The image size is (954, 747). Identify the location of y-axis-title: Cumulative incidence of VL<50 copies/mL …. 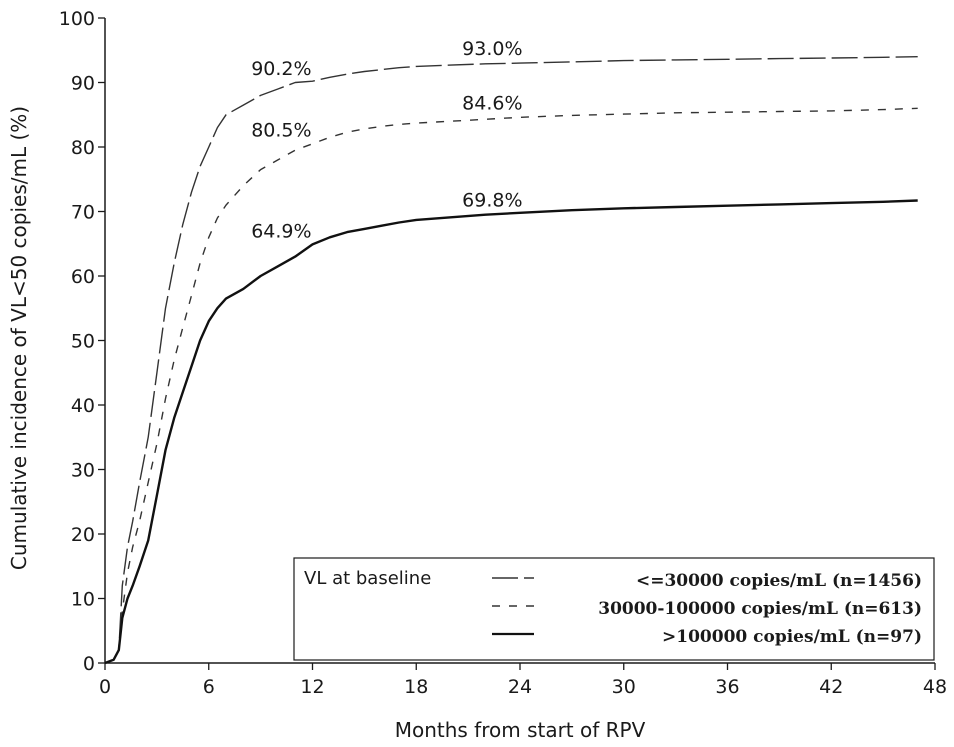
(19, 338).